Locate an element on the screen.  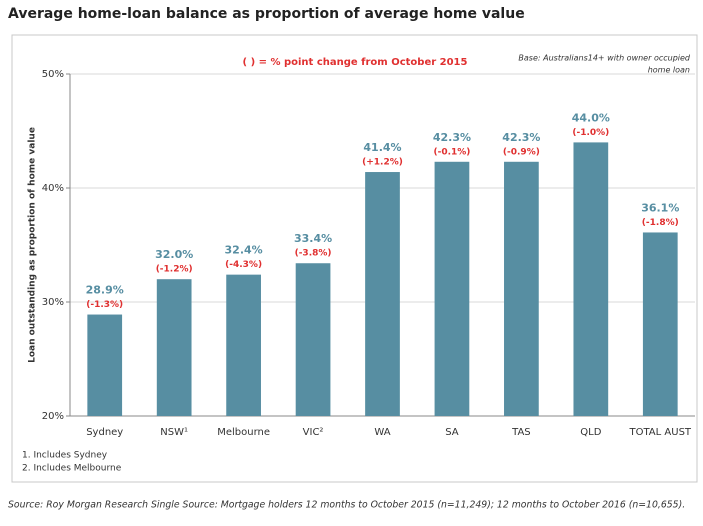
change-label: (-1.2%) is located at coordinates (174, 270).